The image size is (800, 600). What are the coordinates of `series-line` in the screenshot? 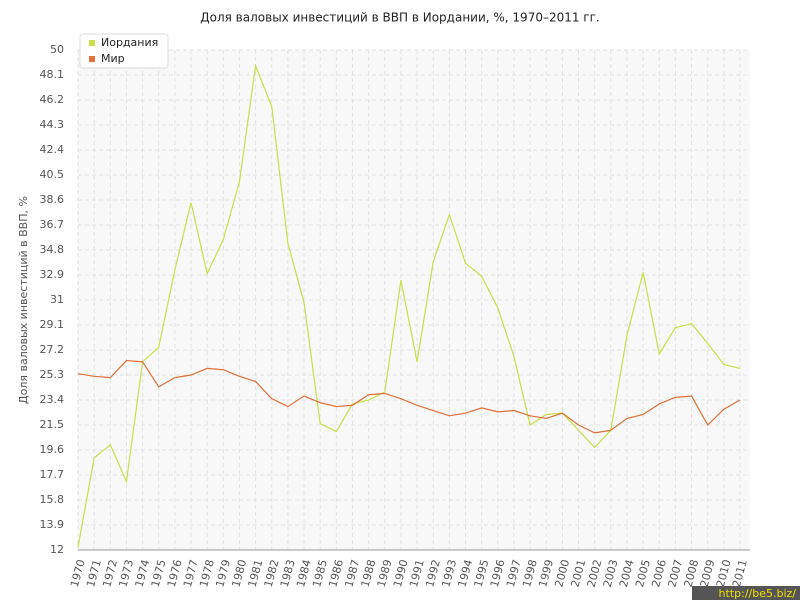 It's located at (409, 396).